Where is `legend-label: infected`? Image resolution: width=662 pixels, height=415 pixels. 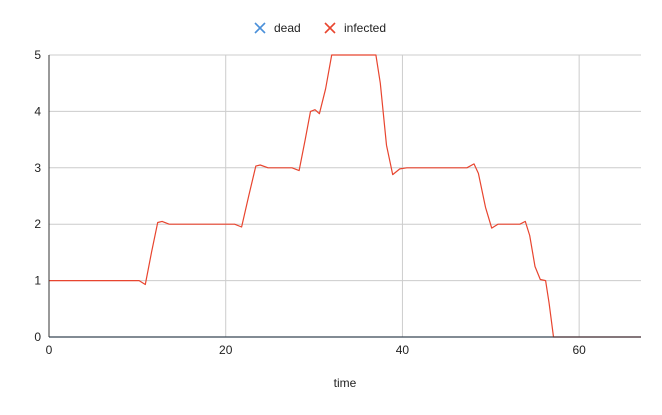
legend-label: infected is located at coordinates (365, 28).